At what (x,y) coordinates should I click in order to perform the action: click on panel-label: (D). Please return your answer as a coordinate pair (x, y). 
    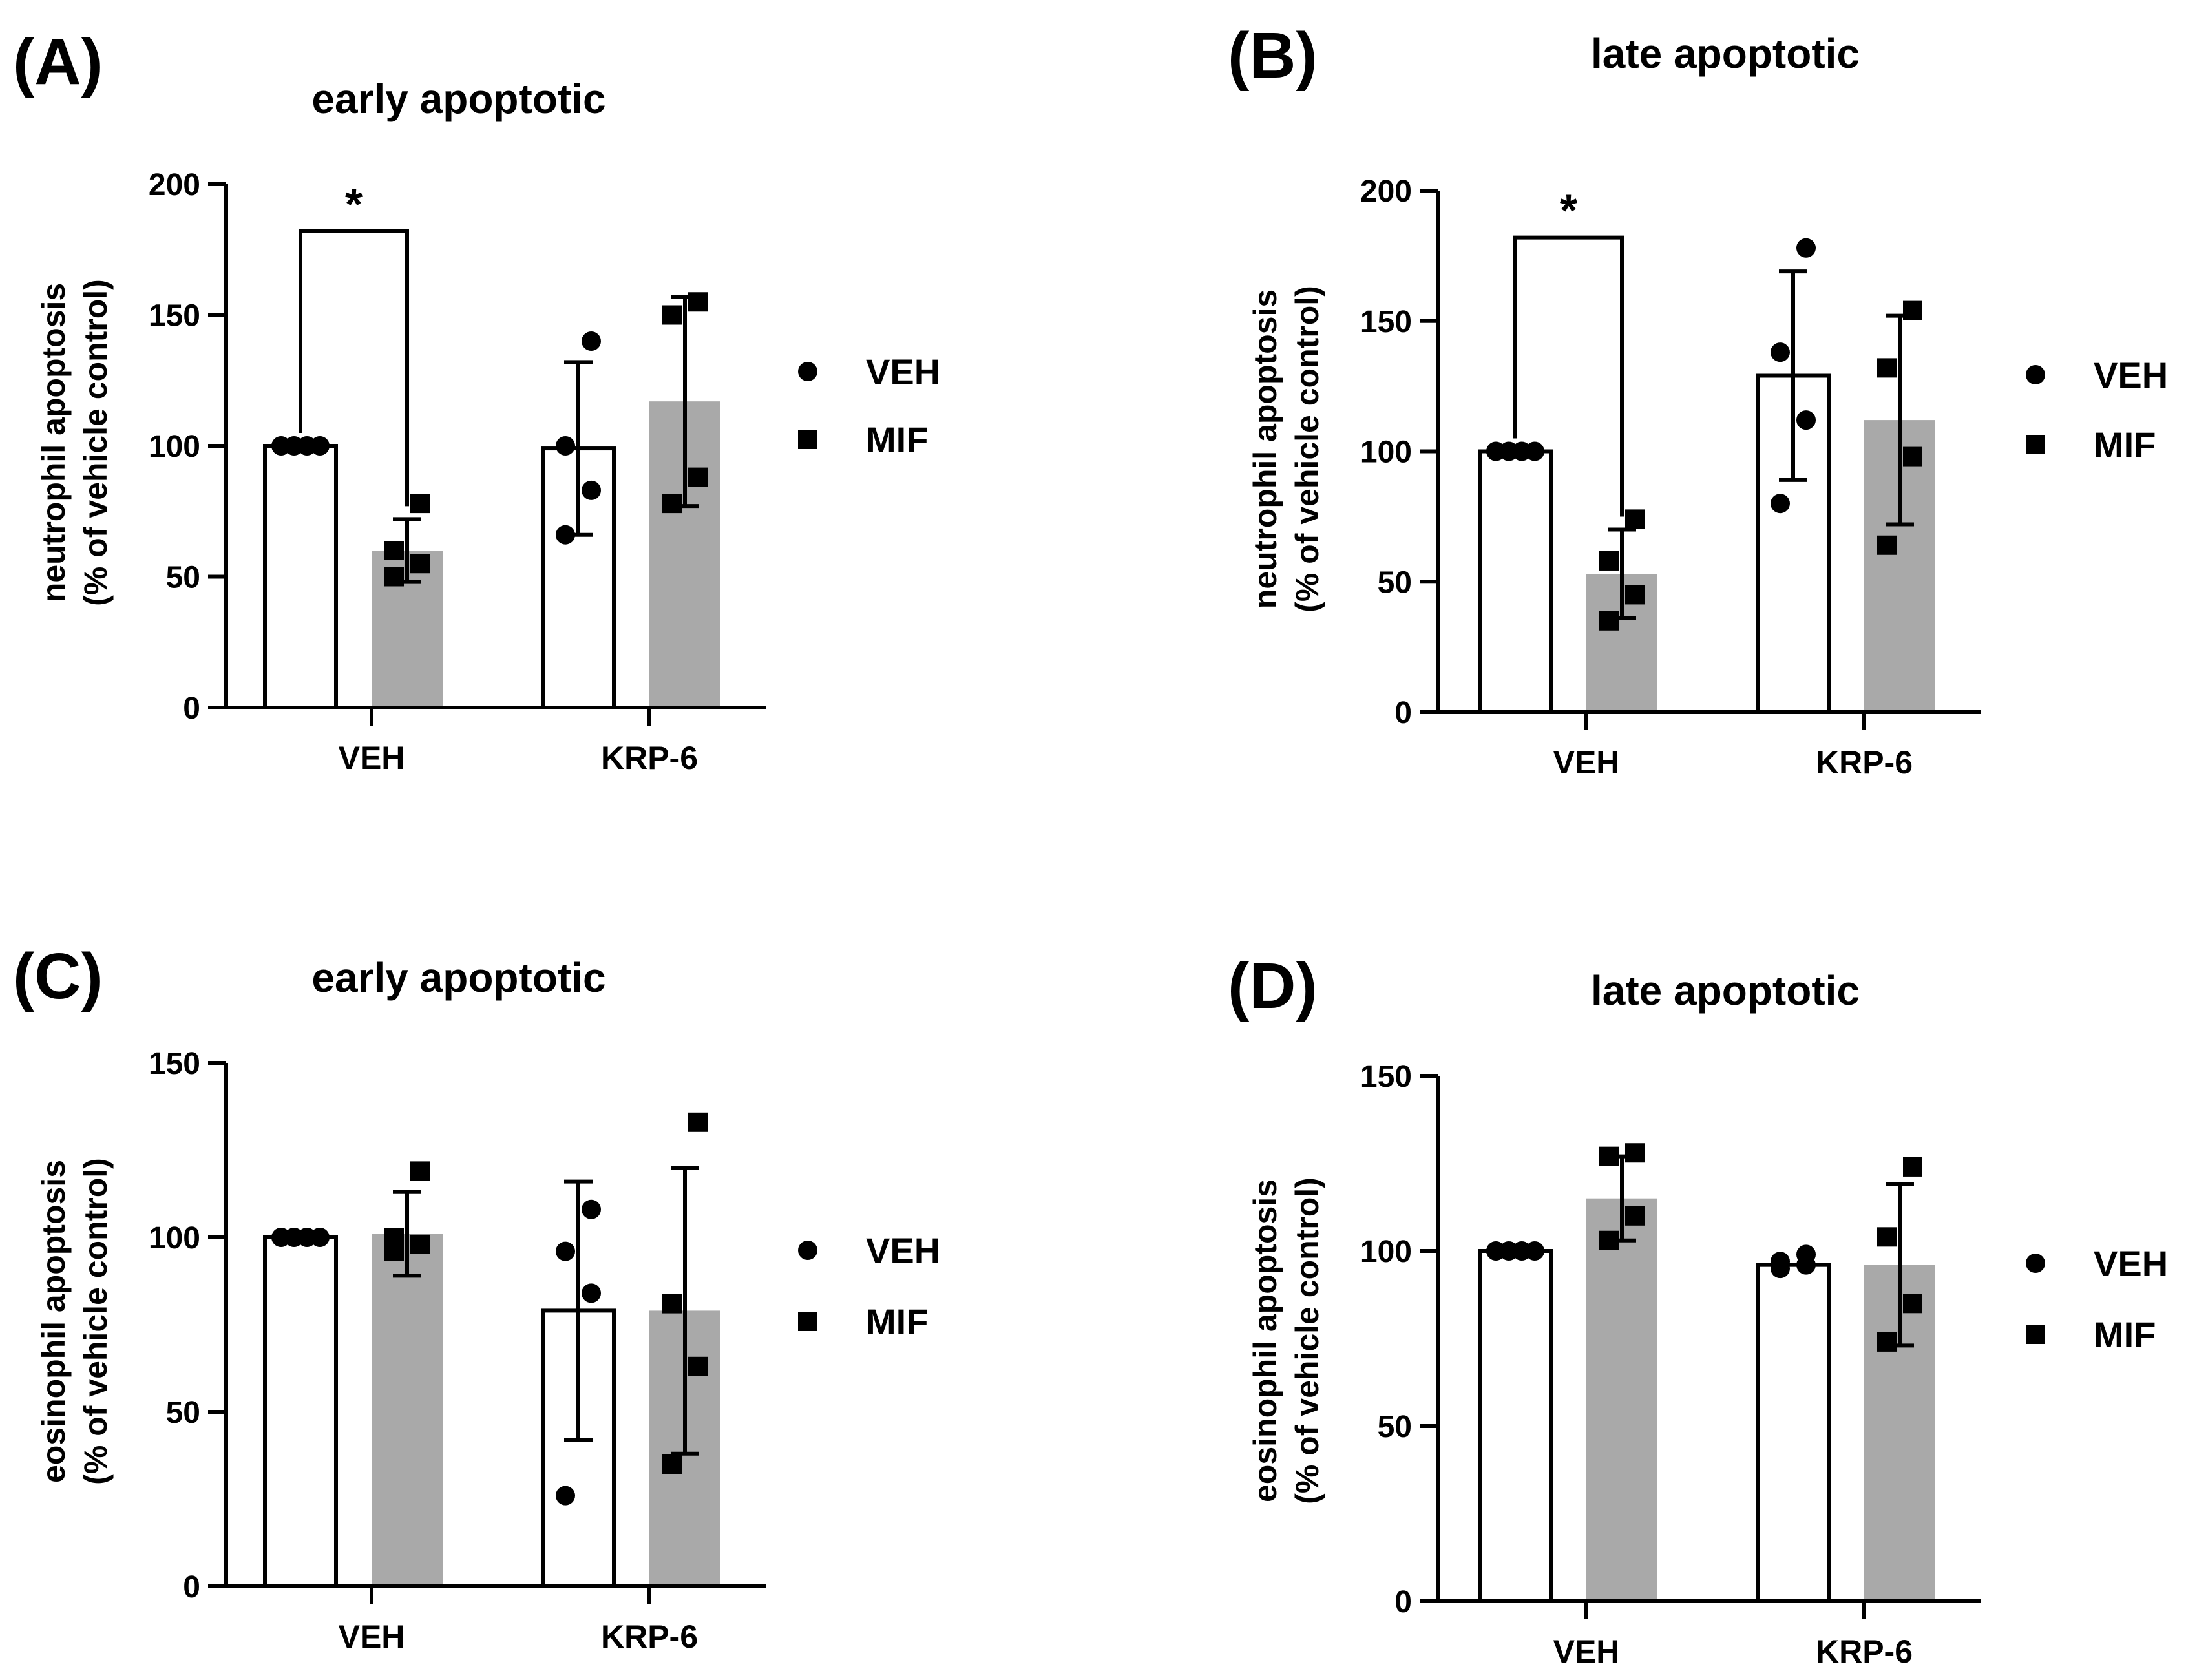
    Looking at the image, I should click on (1273, 986).